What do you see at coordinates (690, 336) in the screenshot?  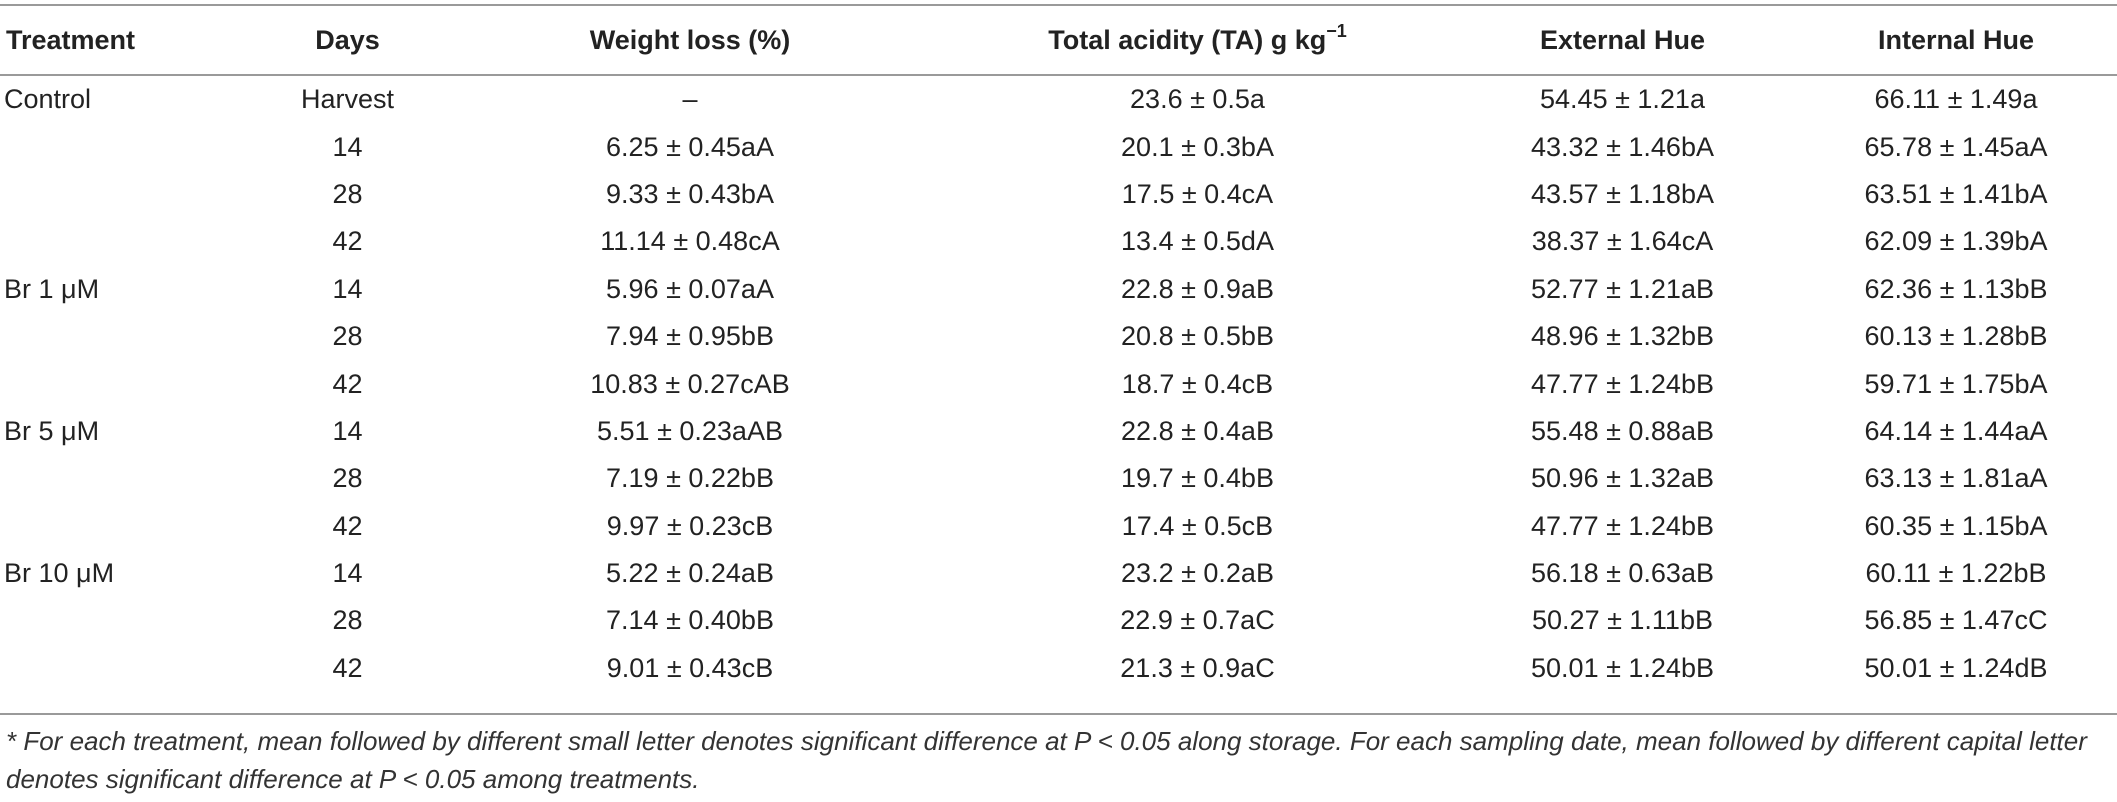 I see `cell-weight-loss: 7.94 ± 0.95bB` at bounding box center [690, 336].